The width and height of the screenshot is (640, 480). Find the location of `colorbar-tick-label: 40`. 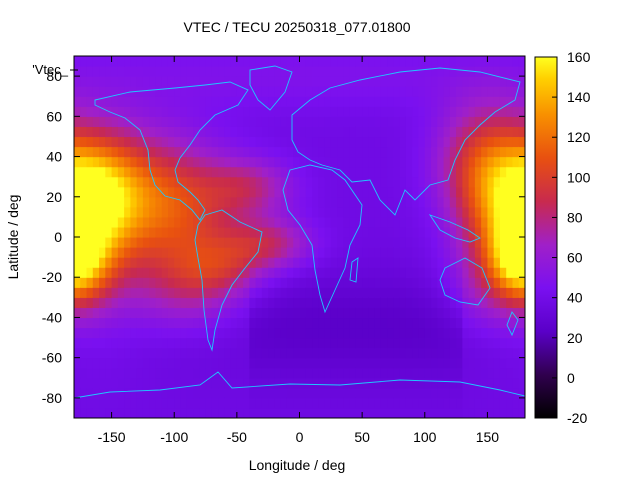

colorbar-tick-label: 40 is located at coordinates (575, 298).